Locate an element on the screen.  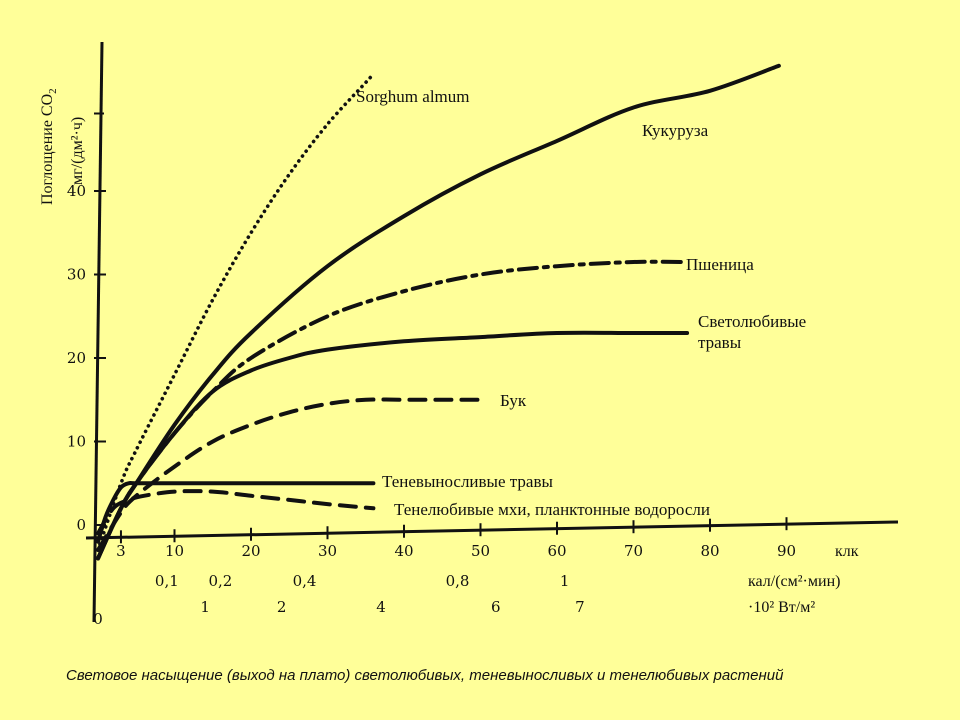
y-axis-unit: мг/(дм²·ч) is located at coordinates (77, 151).